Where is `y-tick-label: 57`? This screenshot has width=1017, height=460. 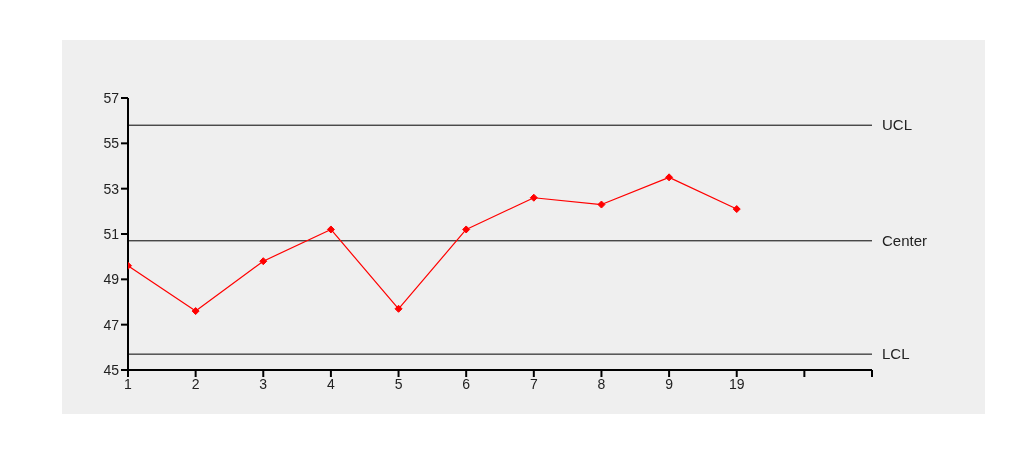 y-tick-label: 57 is located at coordinates (111, 97).